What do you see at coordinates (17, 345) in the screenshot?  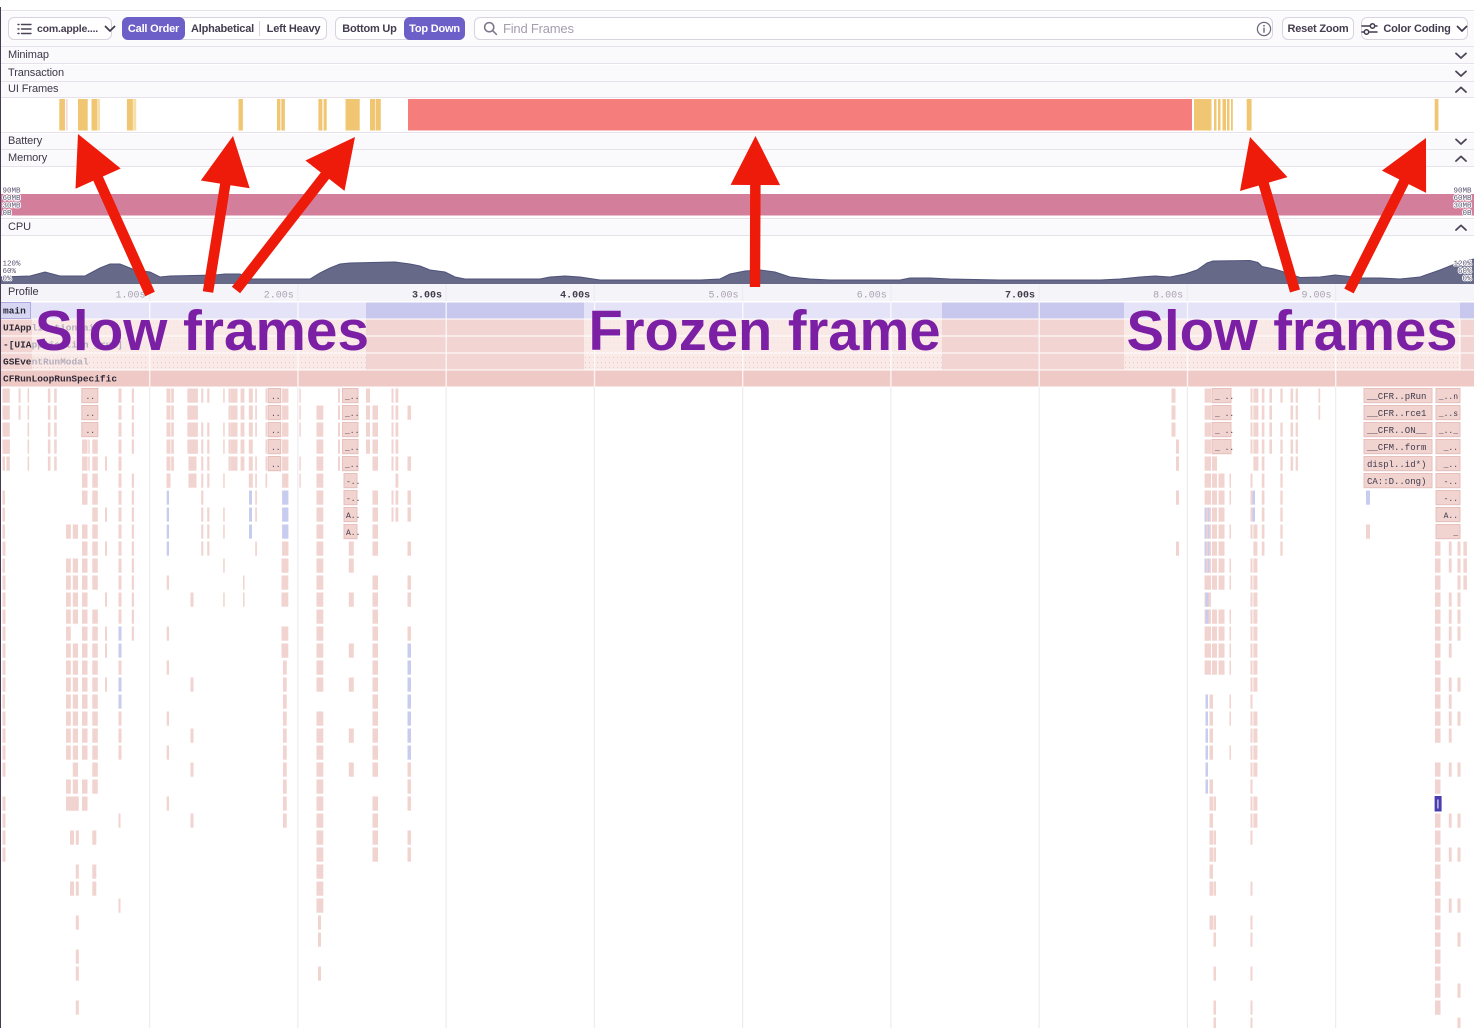 I see `svg-text: -[UIA` at bounding box center [17, 345].